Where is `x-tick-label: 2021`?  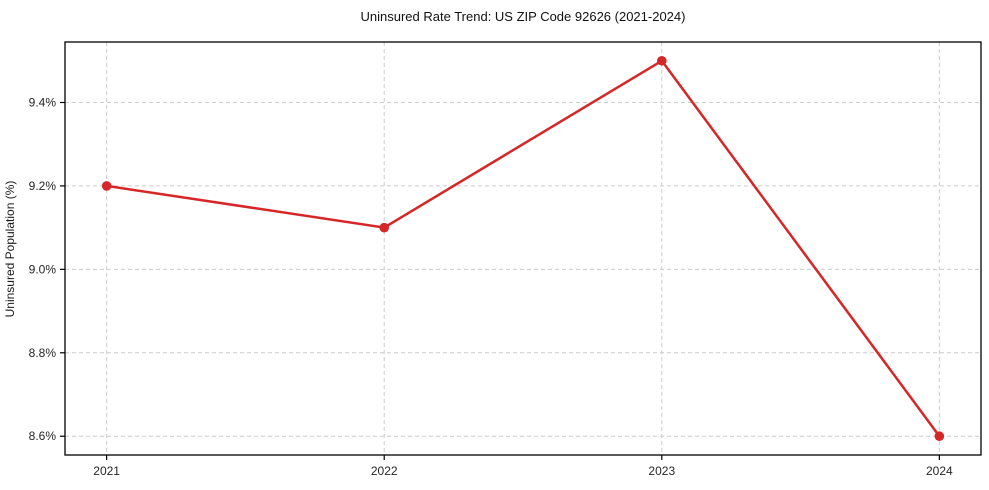 x-tick-label: 2021 is located at coordinates (106, 471).